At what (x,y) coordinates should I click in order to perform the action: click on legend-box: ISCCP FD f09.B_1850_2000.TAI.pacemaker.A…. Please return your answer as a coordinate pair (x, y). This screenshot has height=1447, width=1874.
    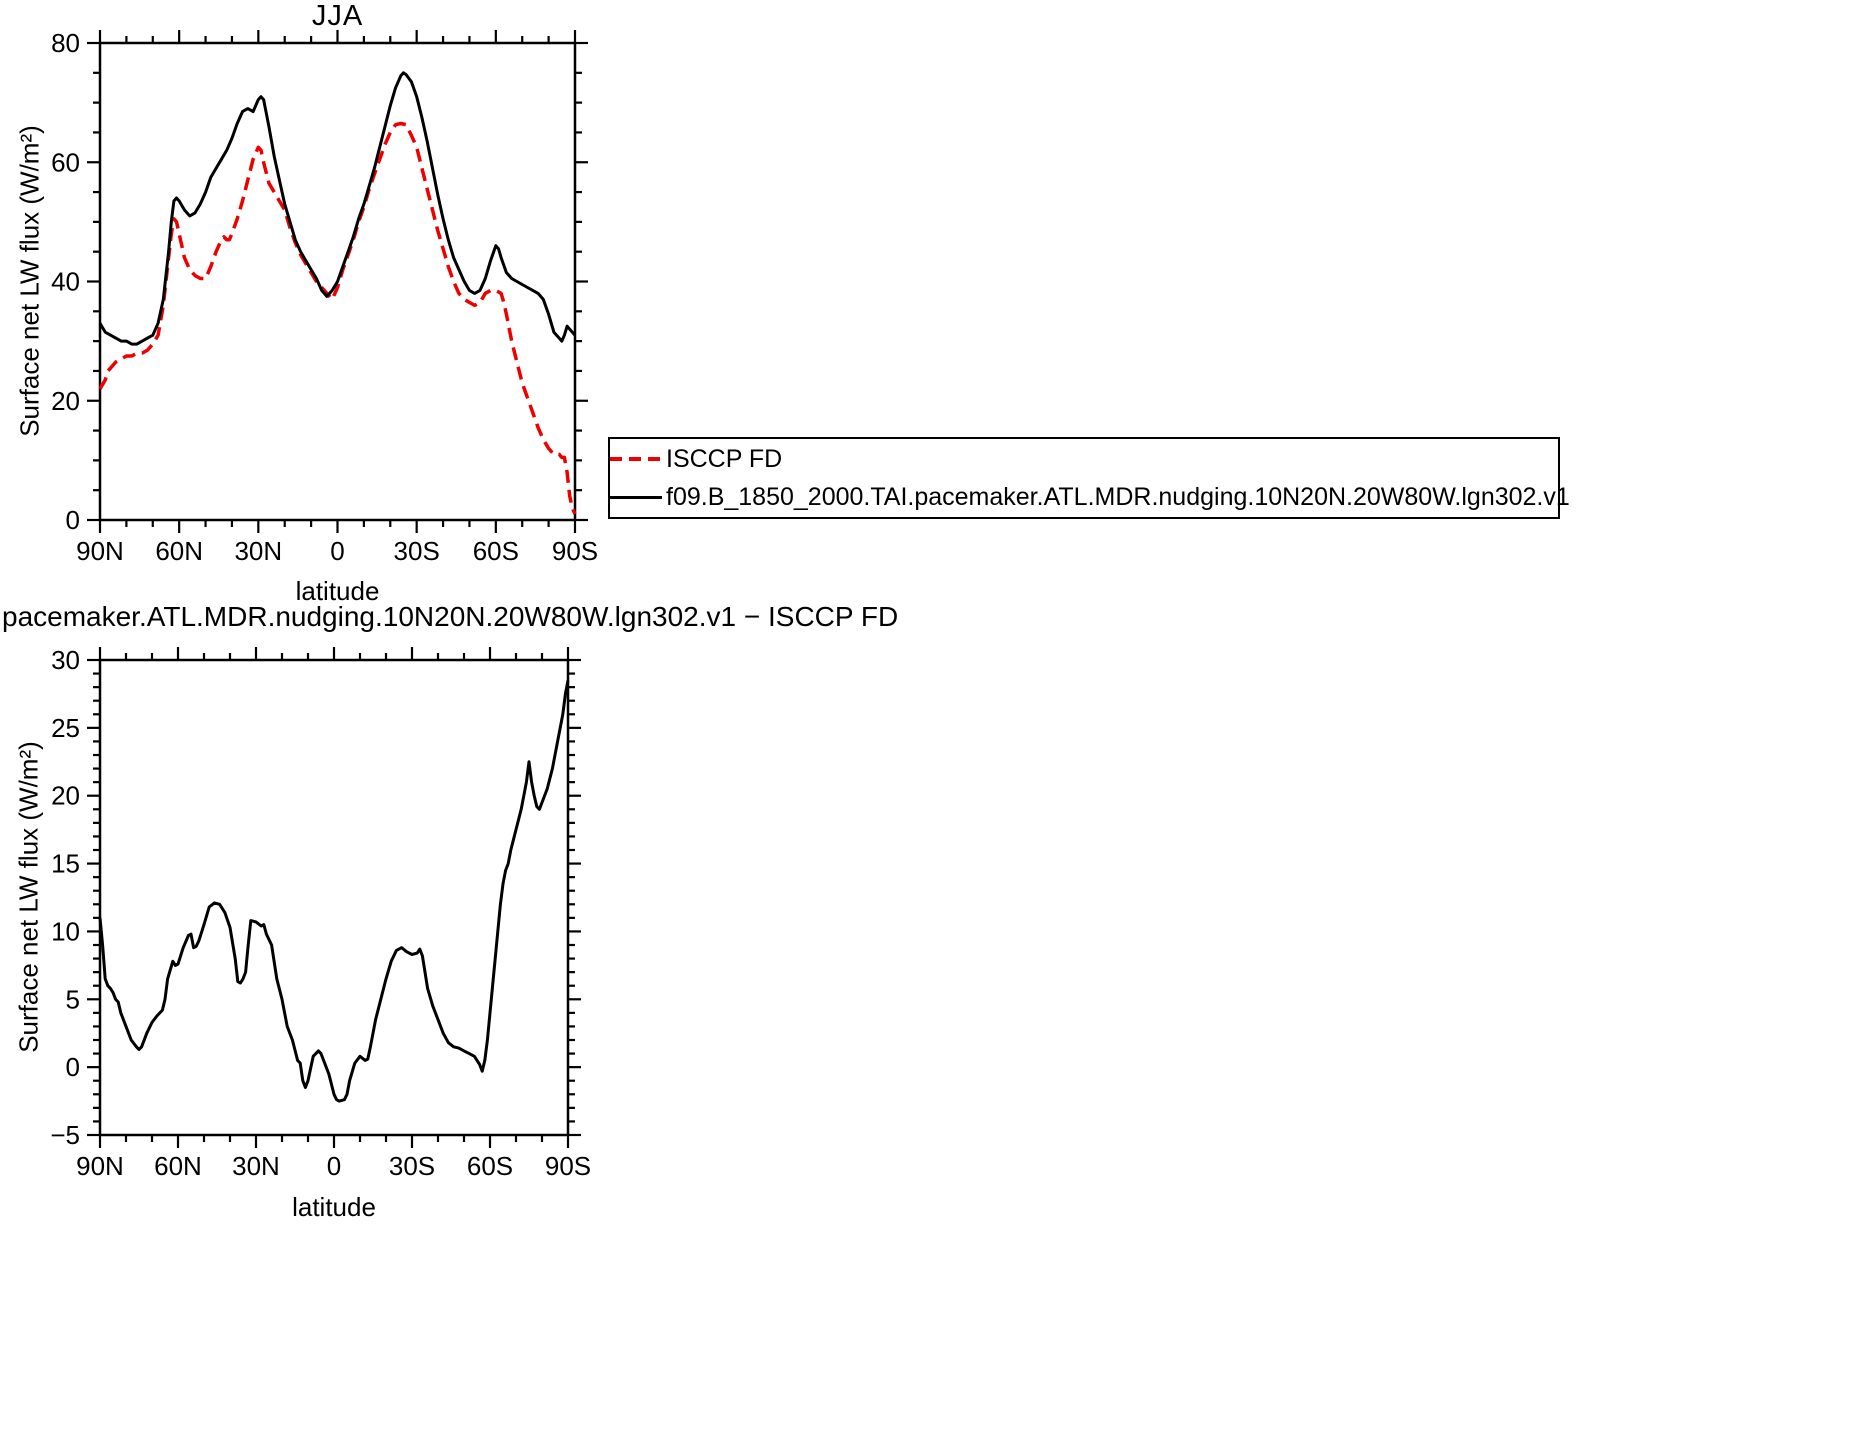
    Looking at the image, I should click on (1089, 478).